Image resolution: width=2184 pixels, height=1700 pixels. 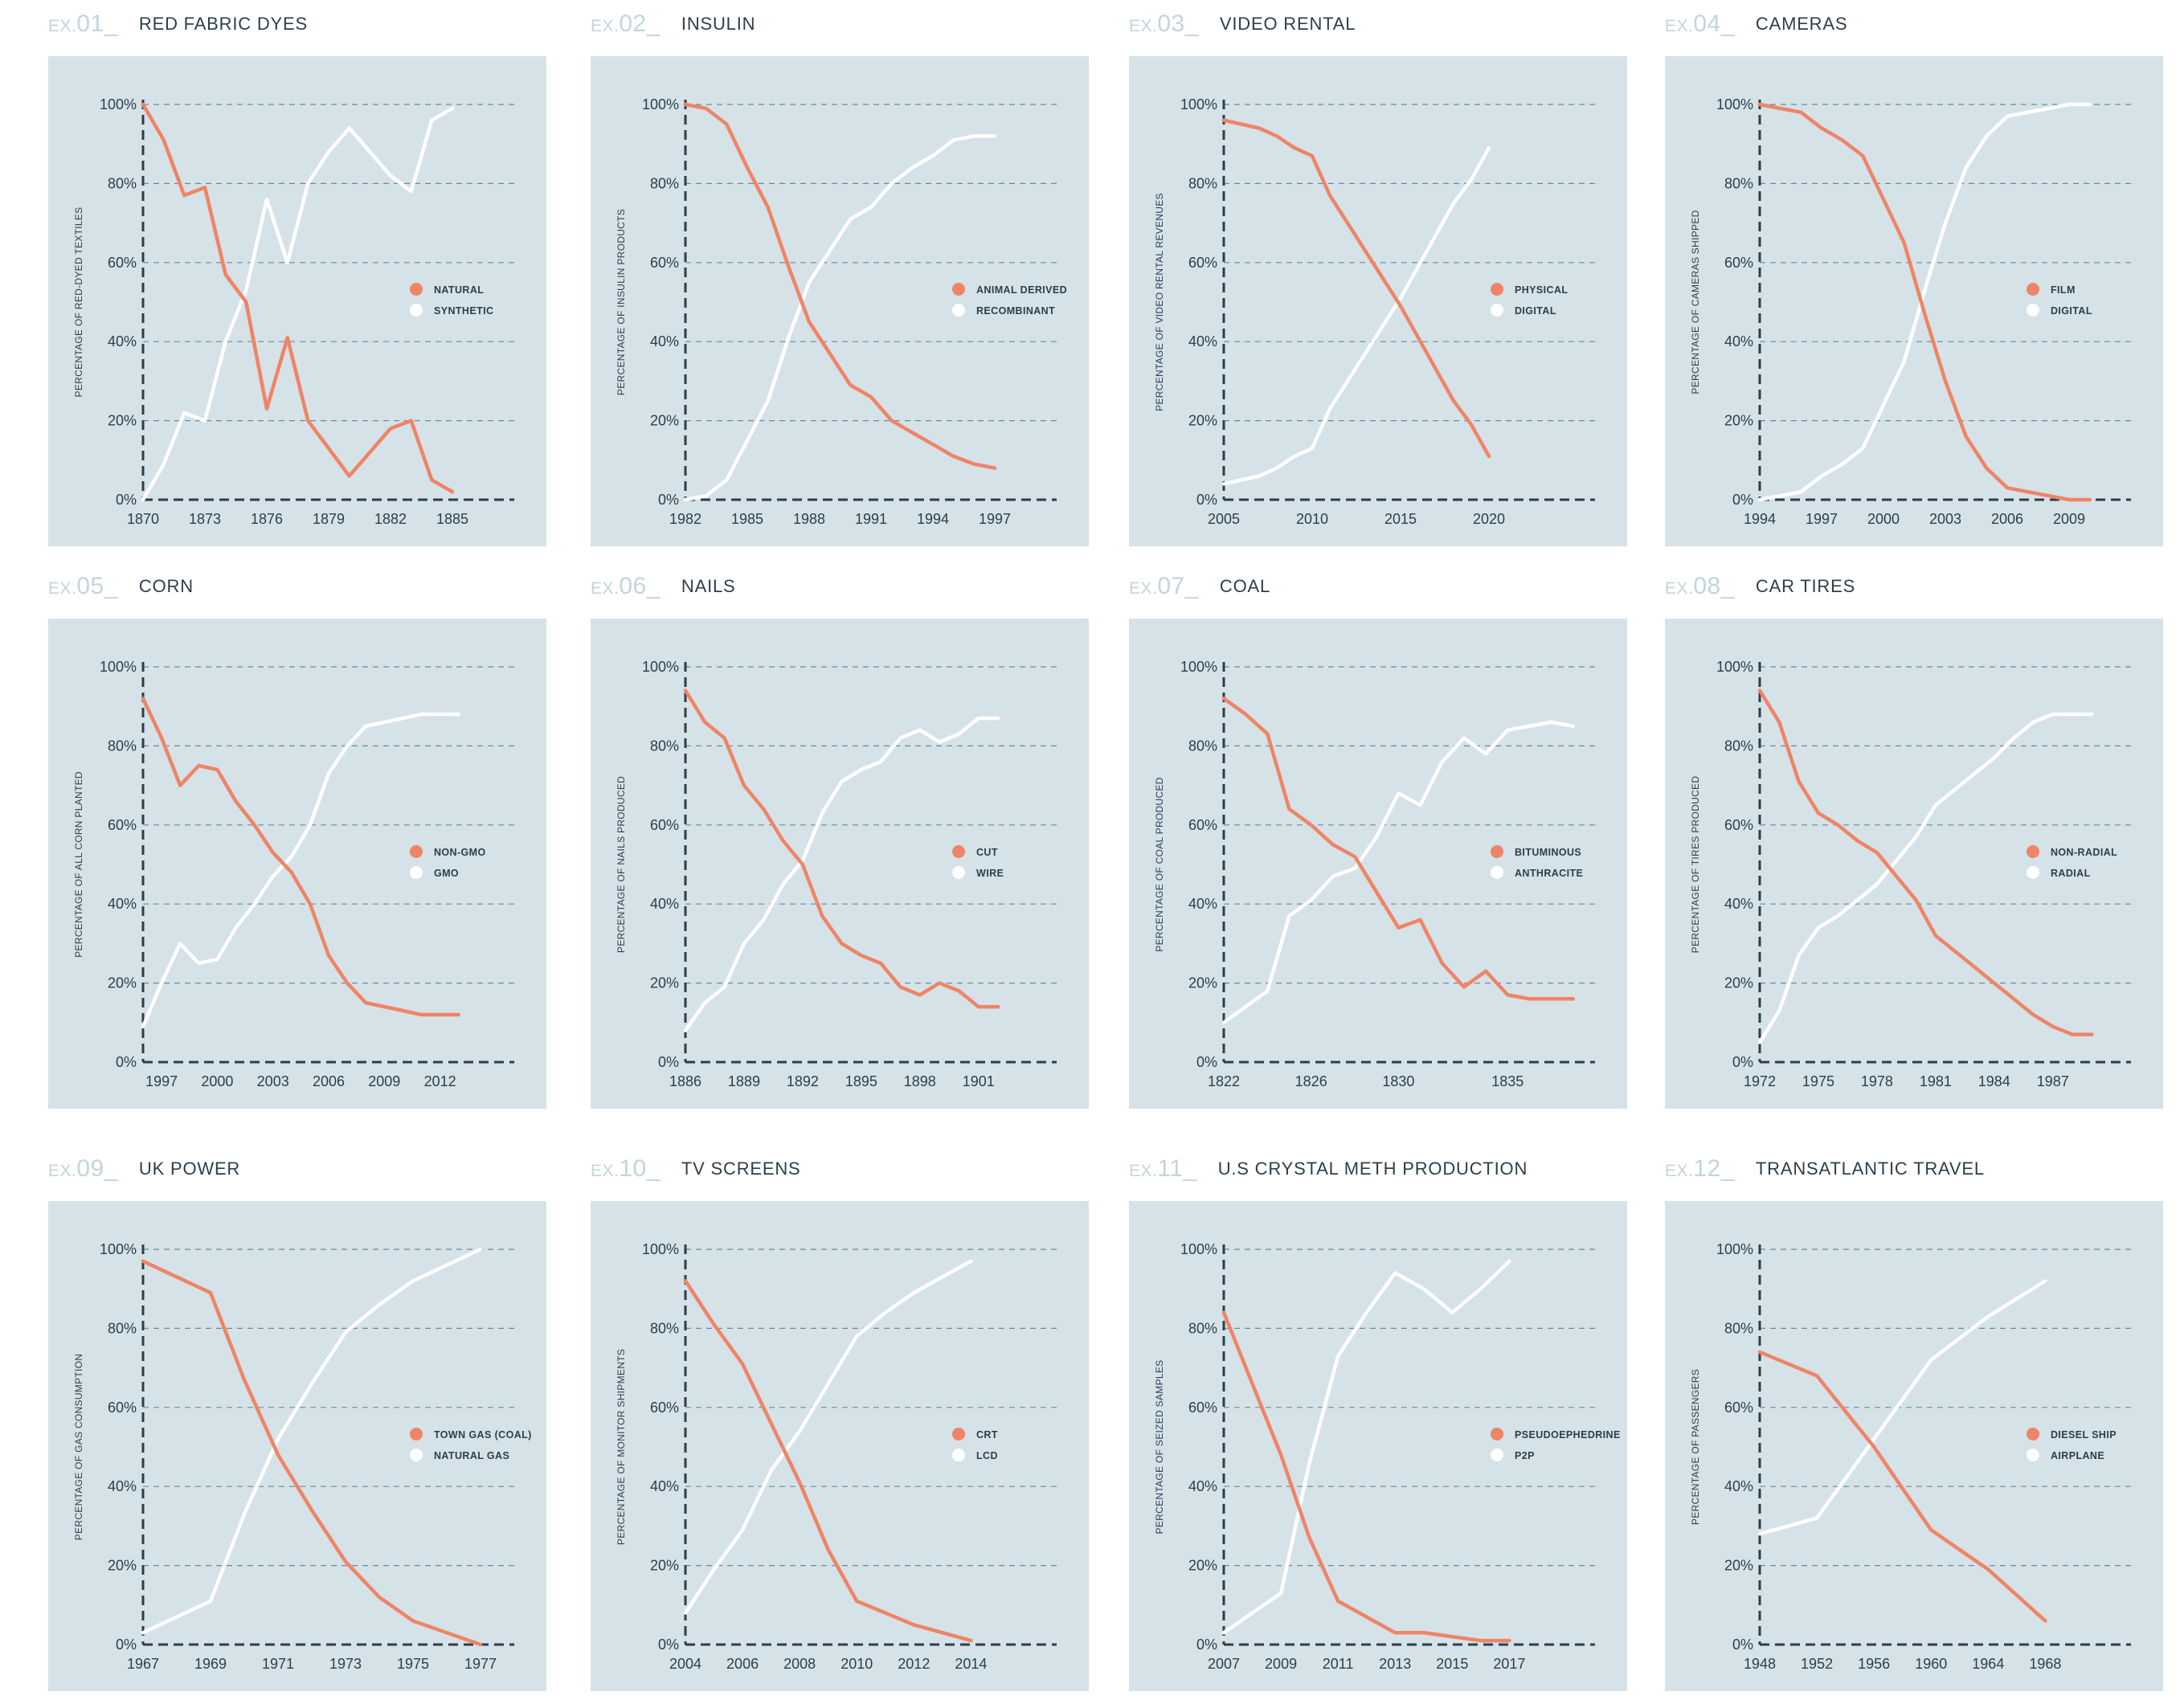 What do you see at coordinates (83, 24) in the screenshot?
I see `chart-number: EX.01_` at bounding box center [83, 24].